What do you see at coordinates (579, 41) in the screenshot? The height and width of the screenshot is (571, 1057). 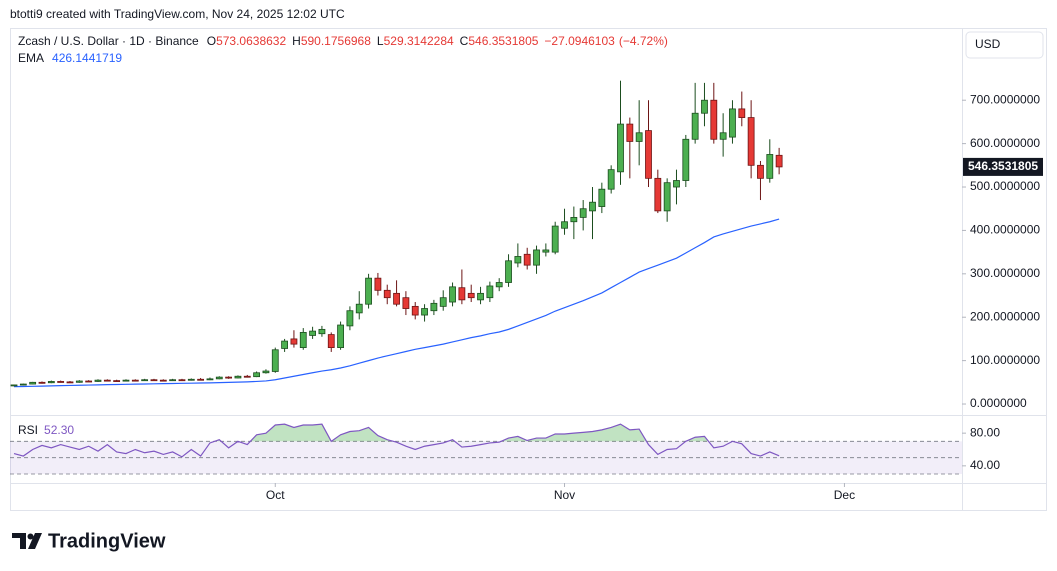 I see `change-value: −27.0946103` at bounding box center [579, 41].